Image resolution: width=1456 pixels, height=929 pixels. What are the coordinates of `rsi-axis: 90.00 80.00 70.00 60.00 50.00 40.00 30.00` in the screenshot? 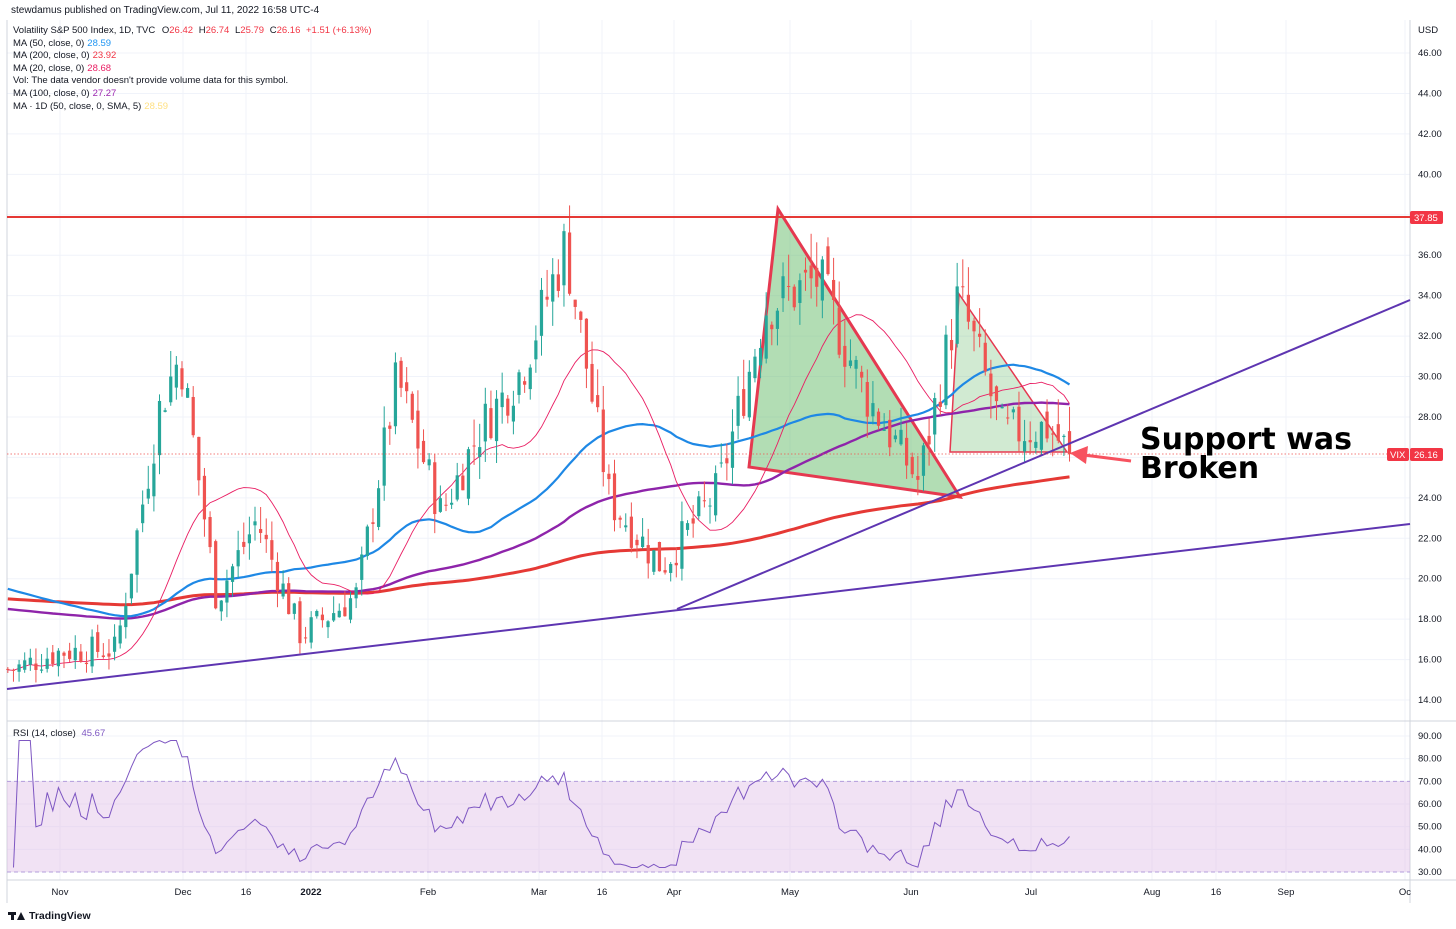 It's located at (1430, 804).